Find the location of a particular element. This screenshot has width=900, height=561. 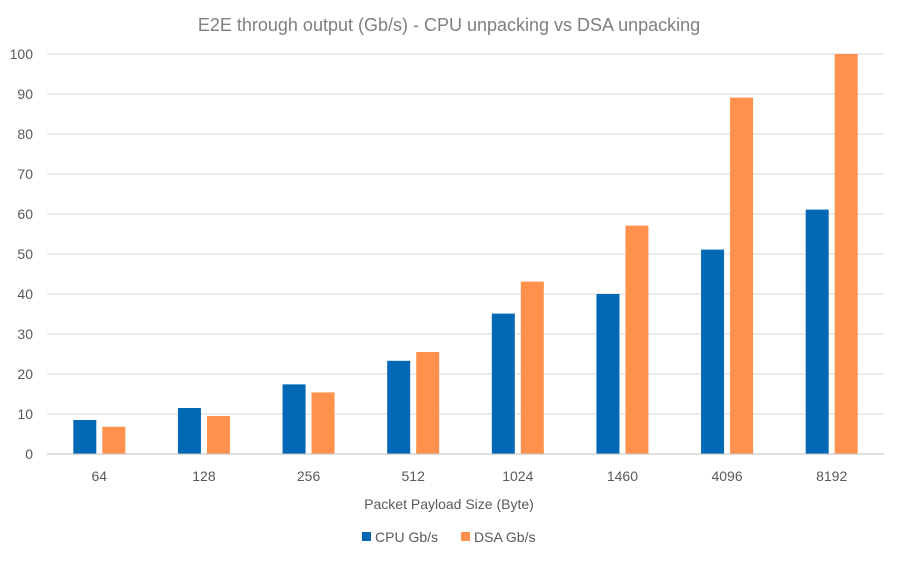

x-tick-label: 1024 is located at coordinates (517, 476).